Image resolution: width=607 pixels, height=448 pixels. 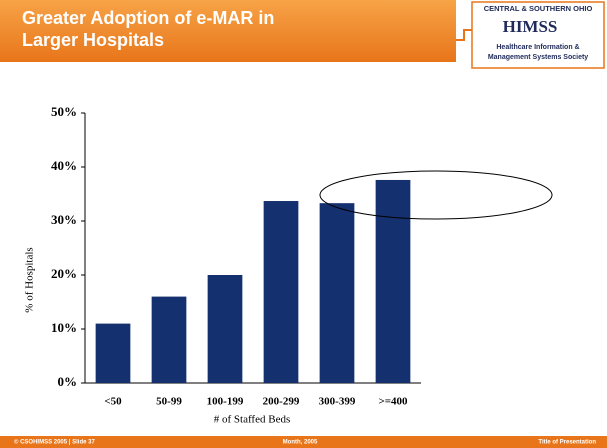 I want to click on logo-top: CENTRAL & SOUTHERN OHIO, so click(x=538, y=8).